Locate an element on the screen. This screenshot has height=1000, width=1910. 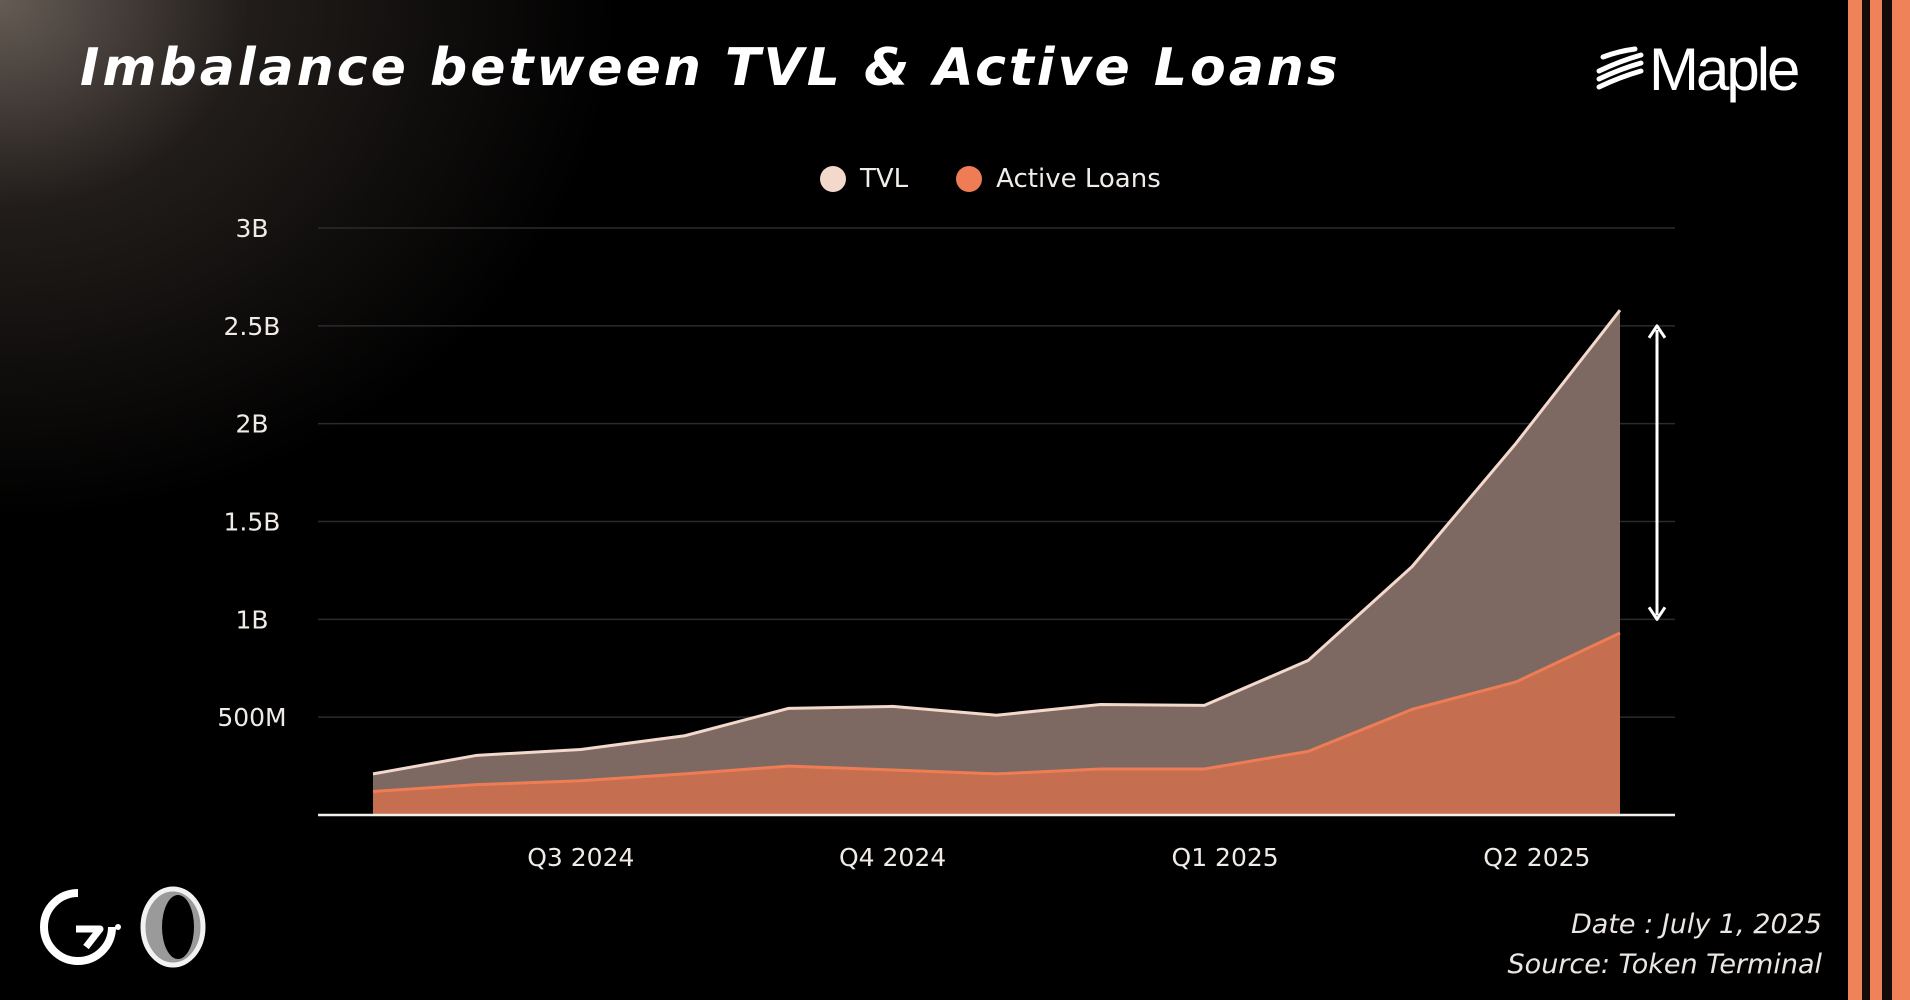
legend-item-active-loans: Active Loans is located at coordinates (1058, 179).